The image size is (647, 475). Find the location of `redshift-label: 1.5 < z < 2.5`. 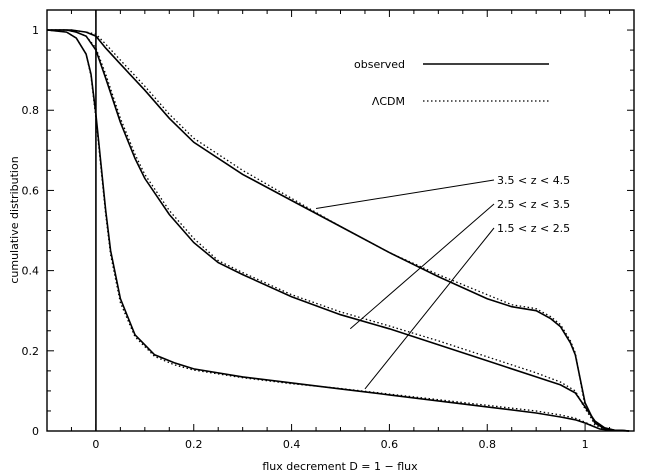

redshift-label: 1.5 < z < 2.5 is located at coordinates (533, 228).